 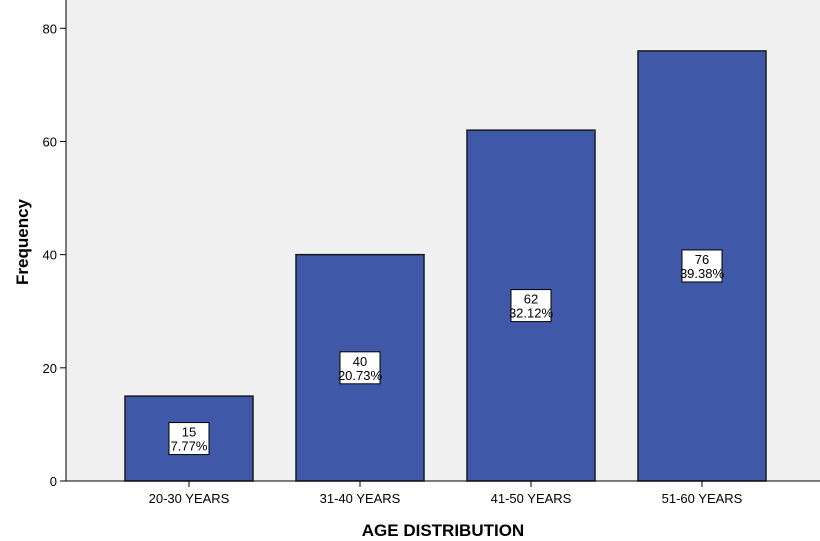 What do you see at coordinates (50, 255) in the screenshot?
I see `y-tick-label: 40` at bounding box center [50, 255].